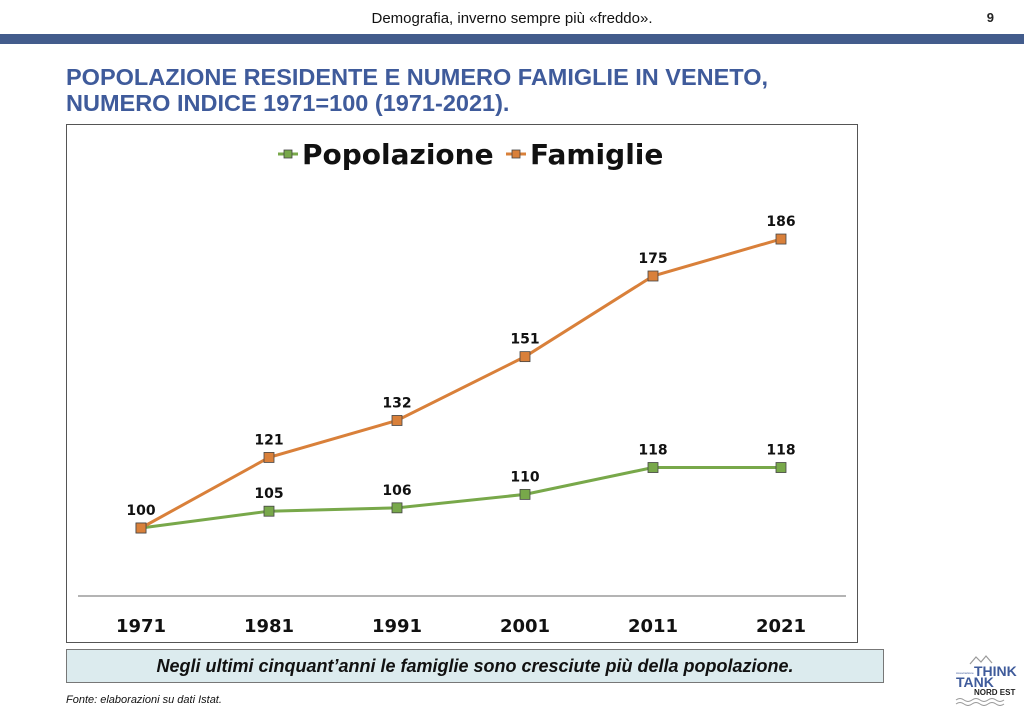  Describe the element at coordinates (995, 671) in the screenshot. I see `svg-text: THINK` at that location.